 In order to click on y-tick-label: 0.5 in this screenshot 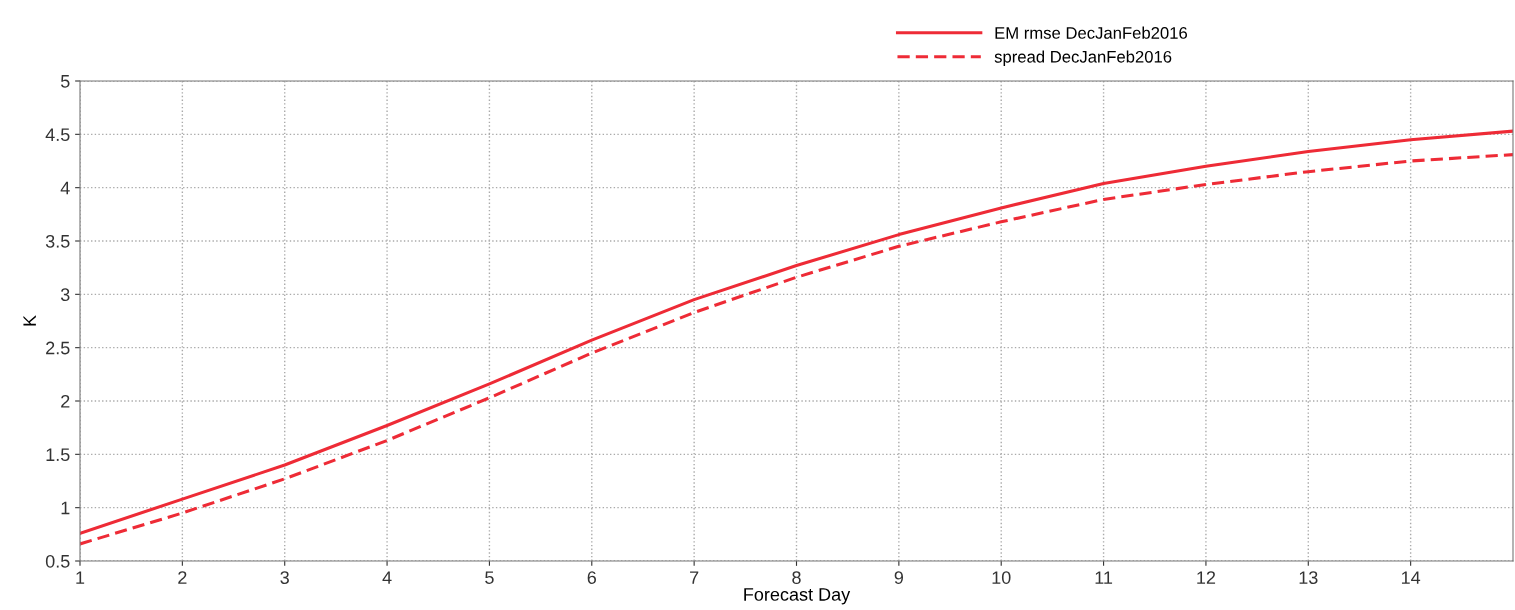, I will do `click(57, 561)`.